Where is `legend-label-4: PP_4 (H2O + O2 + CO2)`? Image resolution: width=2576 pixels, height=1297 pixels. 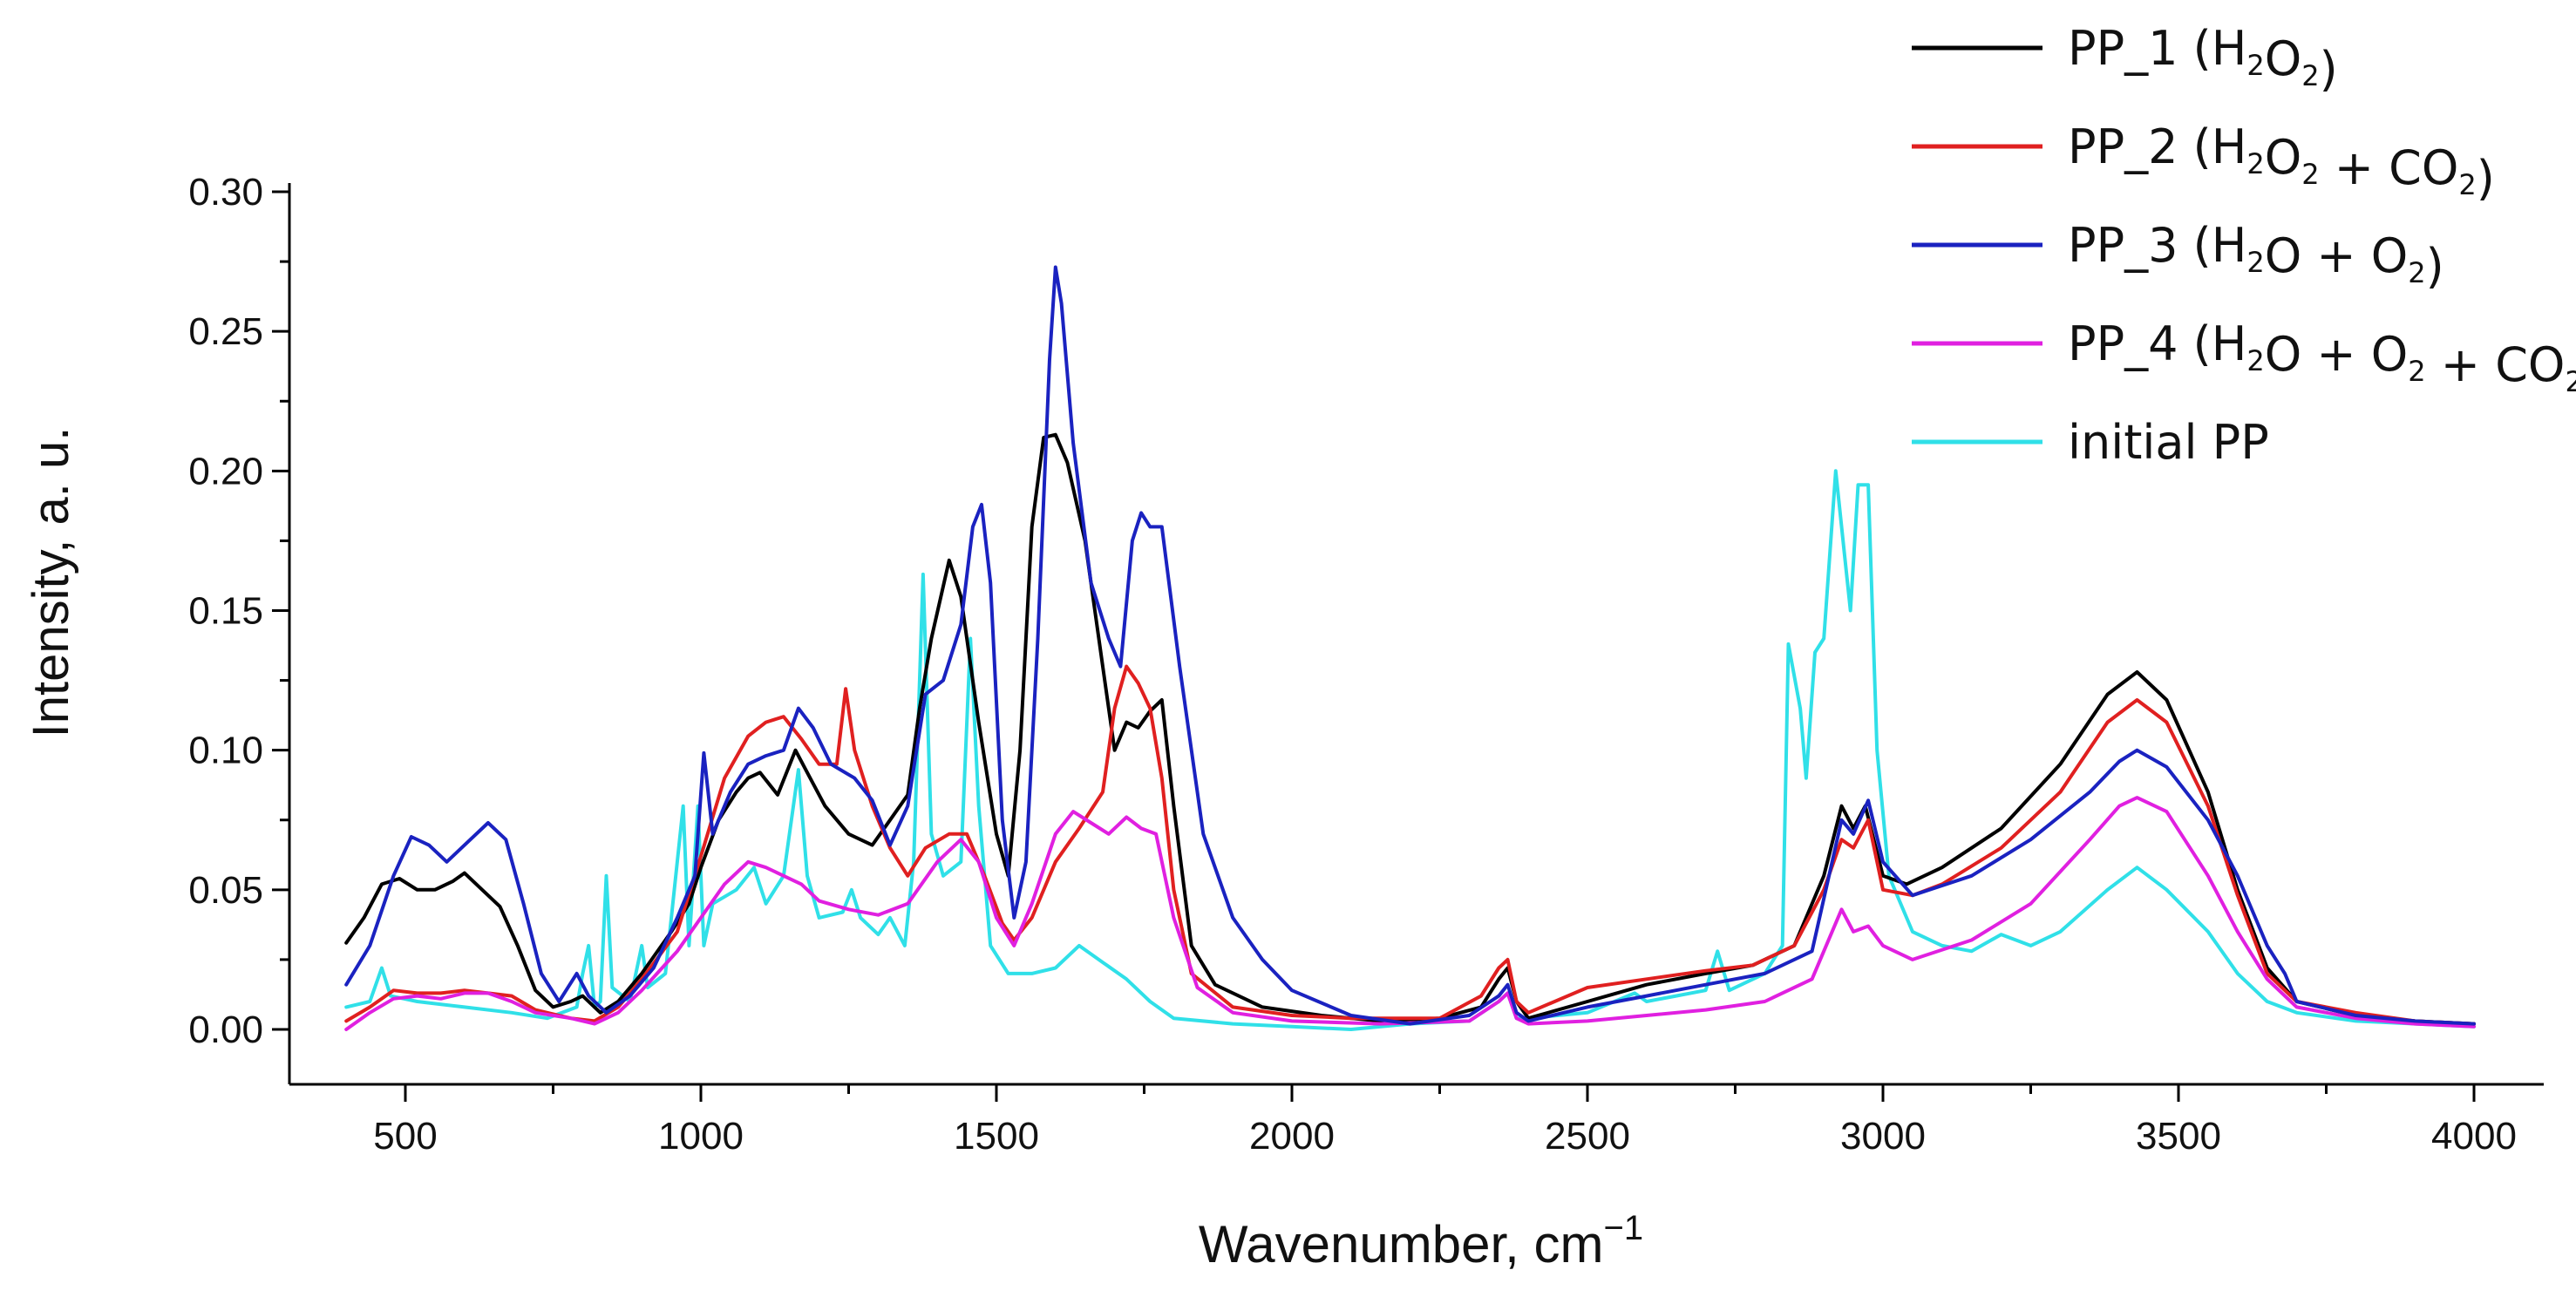
legend-label-4: PP_4 (H2O + O2 + CO2) is located at coordinates (2322, 359).